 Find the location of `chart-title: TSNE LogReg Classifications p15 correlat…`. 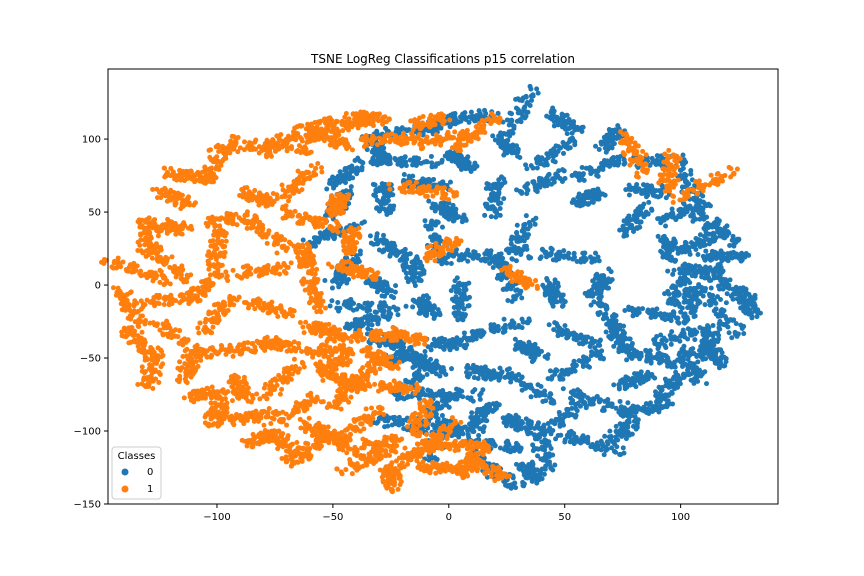

chart-title: TSNE LogReg Classifications p15 correlat… is located at coordinates (442, 59).